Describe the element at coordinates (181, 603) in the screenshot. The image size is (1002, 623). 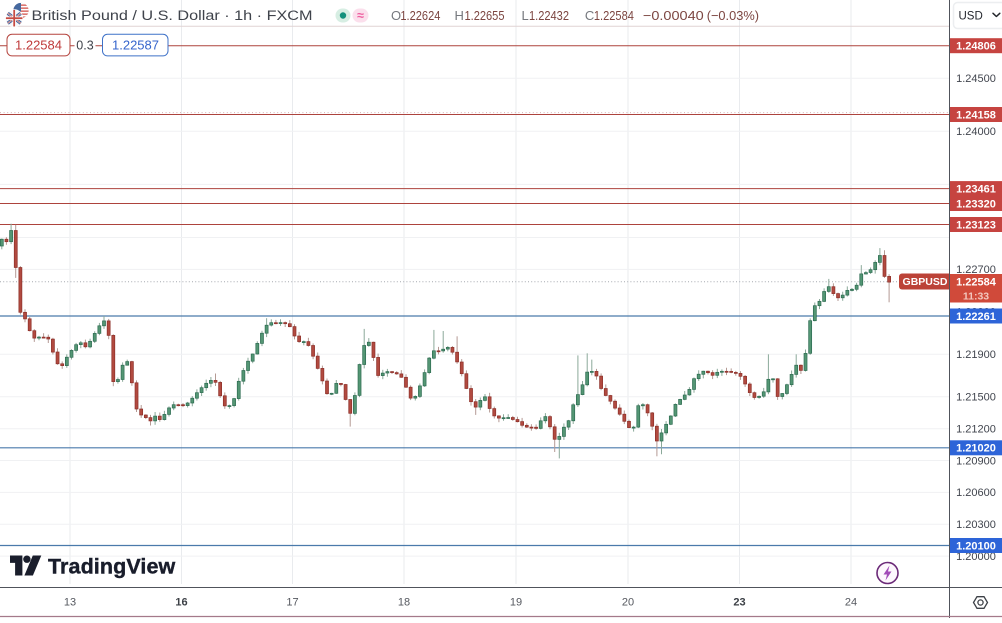
I see `svg-text: 16` at that location.